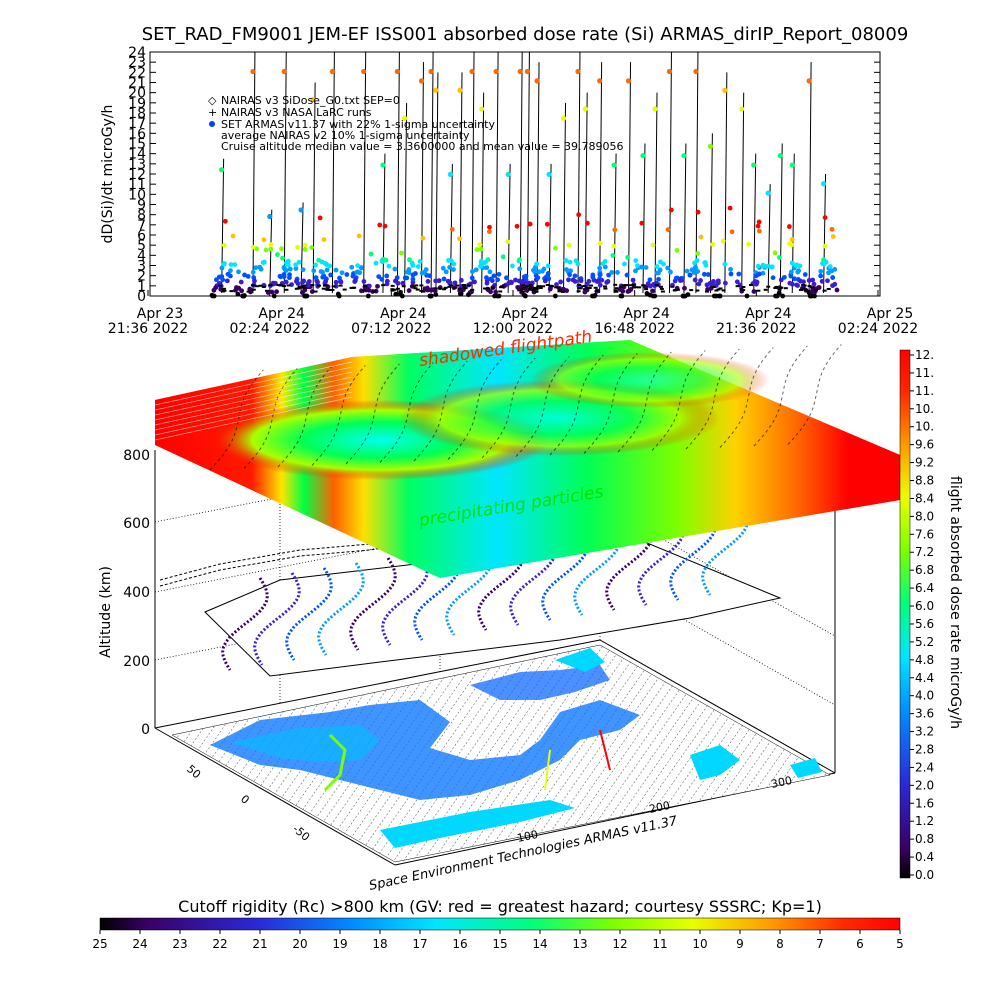  What do you see at coordinates (459, 944) in the screenshot?
I see `bottom-colorbar-tick-label: 16` at bounding box center [459, 944].